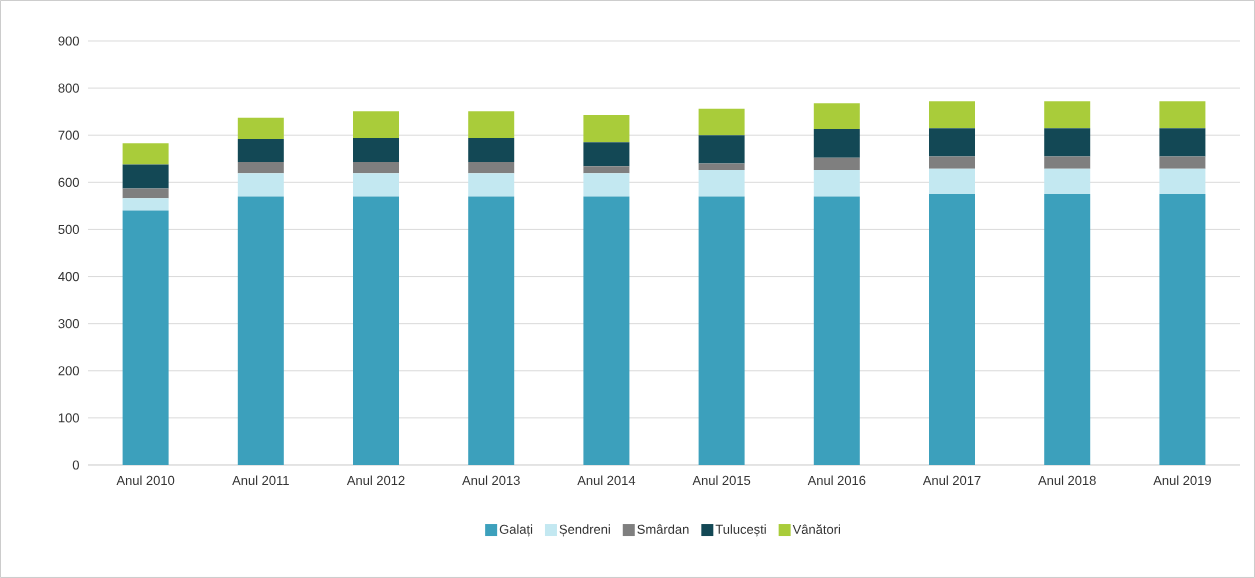 This screenshot has height=578, width=1255. Describe the element at coordinates (68, 371) in the screenshot. I see `y-tick-label: 200` at that location.